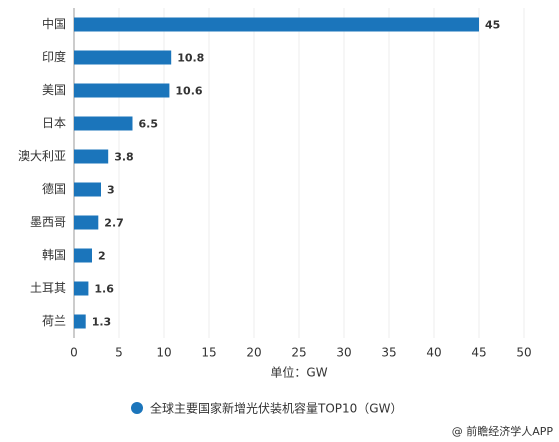 The width and height of the screenshot is (559, 442). I want to click on x-axis-label: 单位：GW, so click(298, 372).